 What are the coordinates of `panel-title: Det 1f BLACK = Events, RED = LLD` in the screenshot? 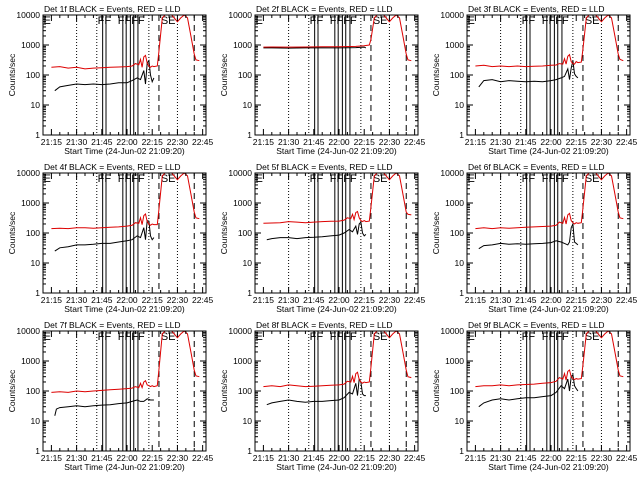 It's located at (112, 9).